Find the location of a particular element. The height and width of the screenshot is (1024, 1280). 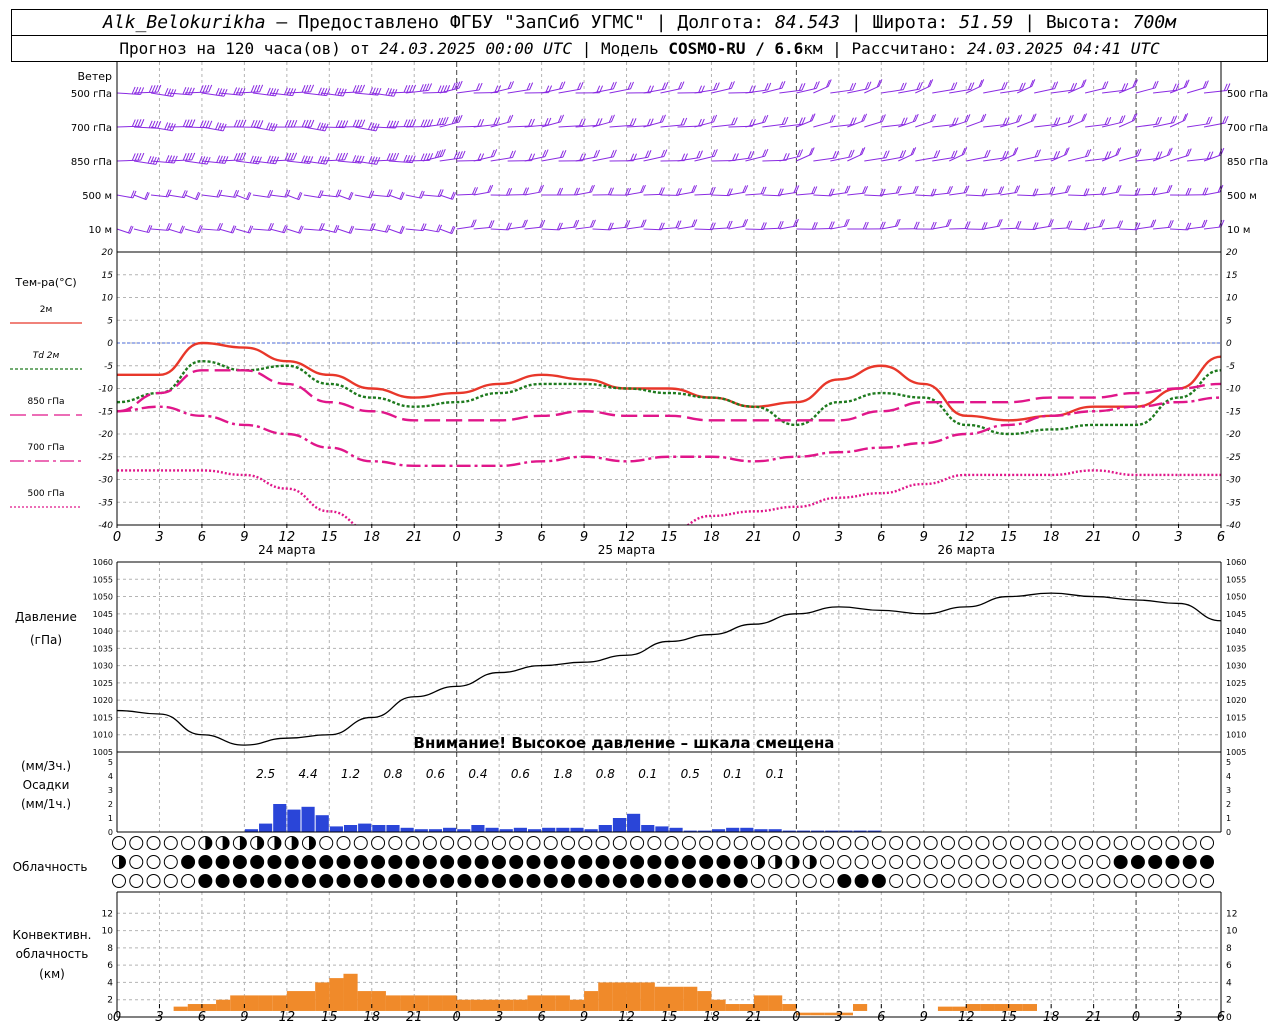

pres-ytick-right: 1010 is located at coordinates (1236, 735).